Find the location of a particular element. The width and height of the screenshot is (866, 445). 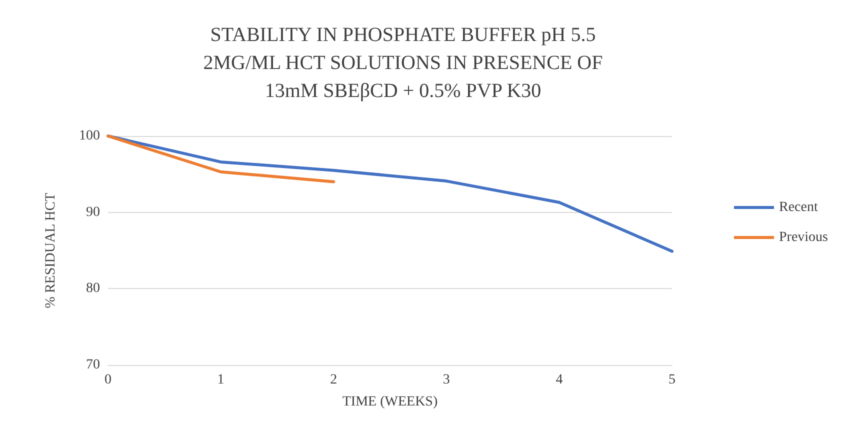

y-tick-label: 70 is located at coordinates (93, 365).